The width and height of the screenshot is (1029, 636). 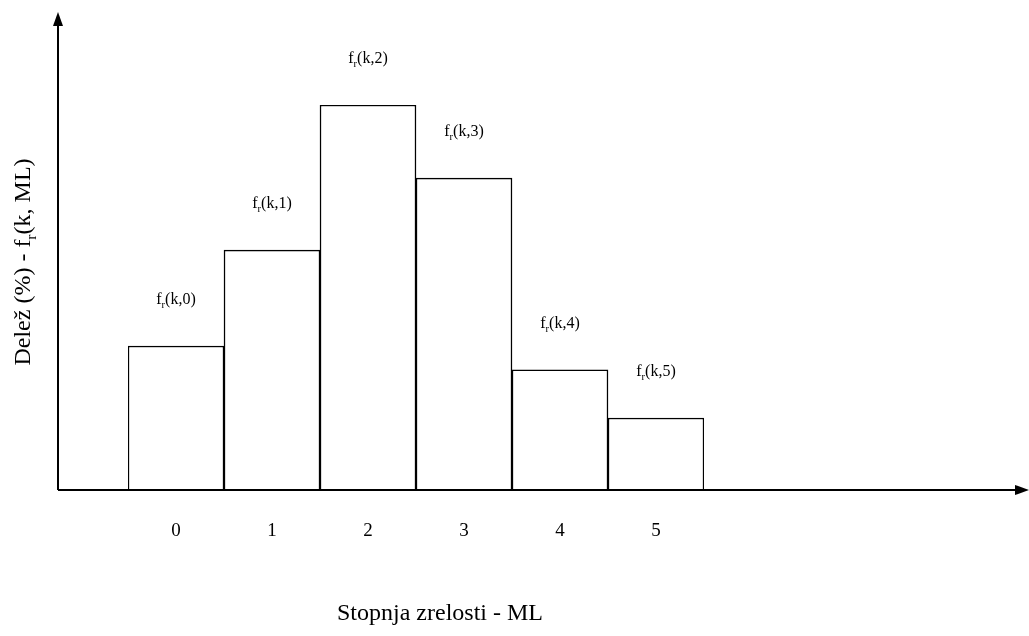 I want to click on x-tick-label: 2, so click(x=368, y=530).